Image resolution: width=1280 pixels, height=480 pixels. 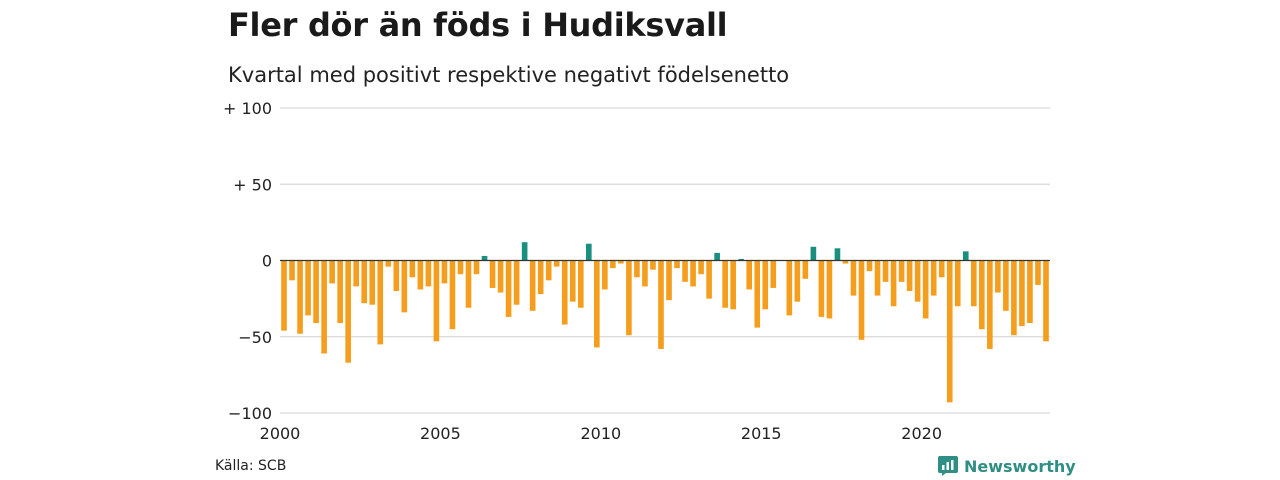 I want to click on x-tick-label: 2000, so click(x=280, y=433).